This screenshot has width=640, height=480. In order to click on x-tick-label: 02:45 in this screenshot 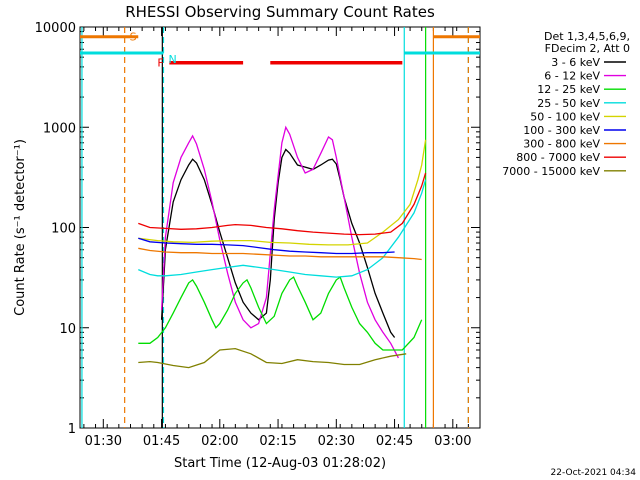, I will do `click(394, 441)`.